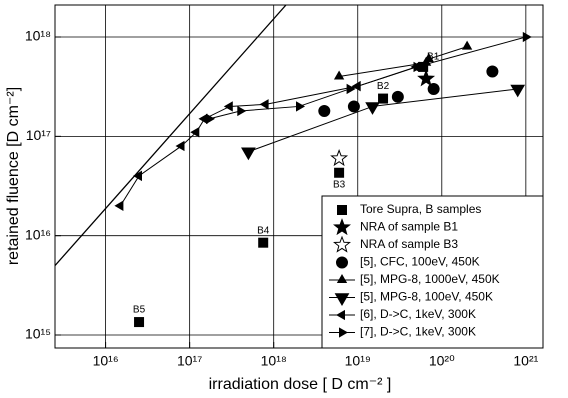 Image resolution: width=568 pixels, height=398 pixels. What do you see at coordinates (420, 209) in the screenshot?
I see `legend-label: Tore Supra, B samples` at bounding box center [420, 209].